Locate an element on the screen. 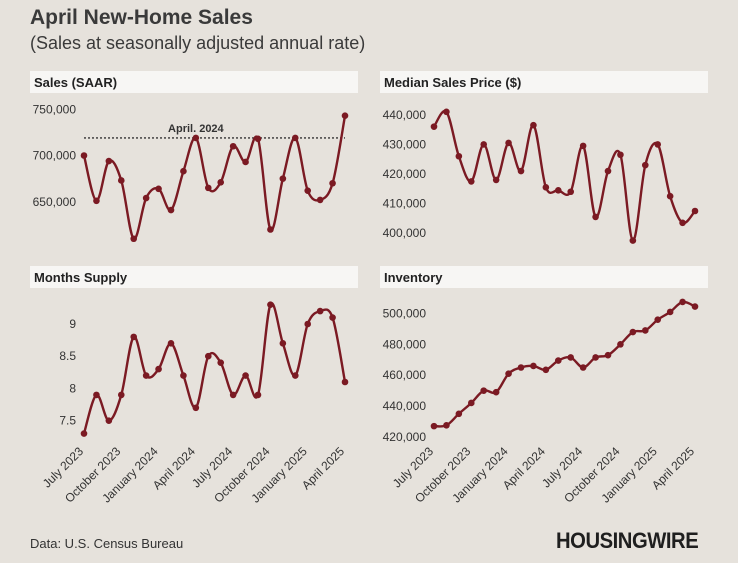  y-tick-label: 410,000 is located at coordinates (405, 204).